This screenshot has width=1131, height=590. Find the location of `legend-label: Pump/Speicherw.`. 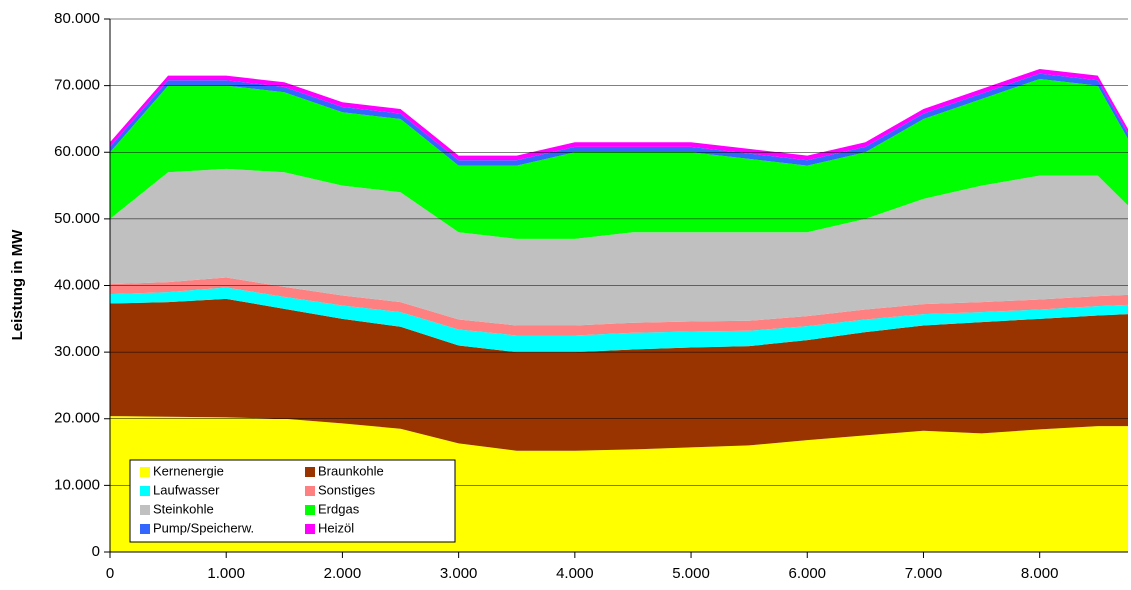

legend-label: Pump/Speicherw. is located at coordinates (203, 527).